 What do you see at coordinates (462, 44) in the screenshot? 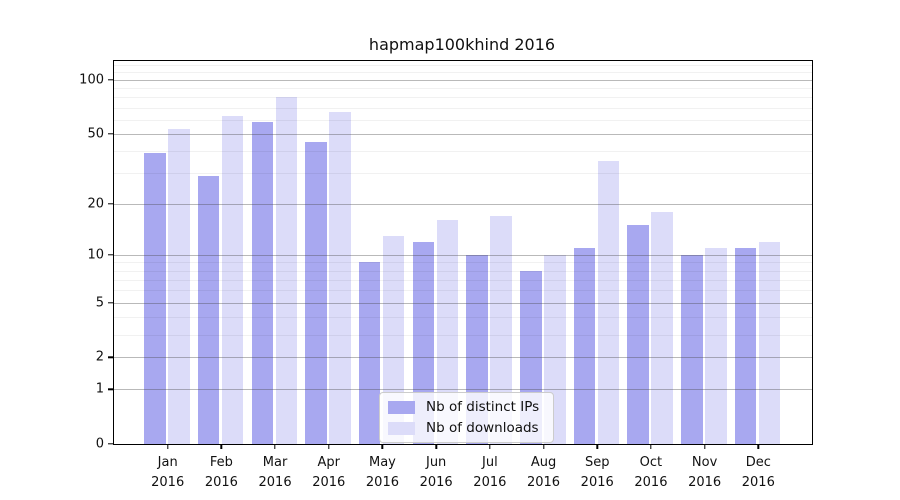
I see `chart-title: hapmap100khind 2016` at bounding box center [462, 44].